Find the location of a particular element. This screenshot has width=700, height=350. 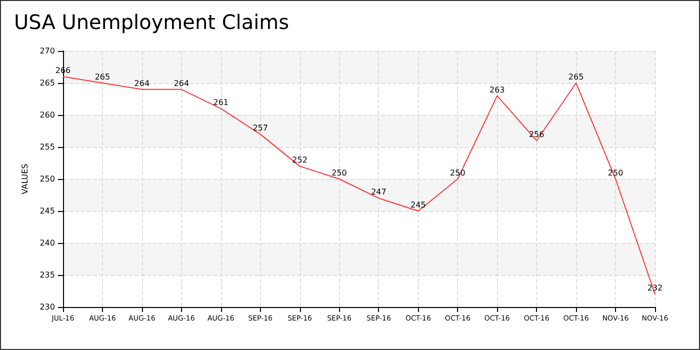

data-label: 245 is located at coordinates (418, 205).